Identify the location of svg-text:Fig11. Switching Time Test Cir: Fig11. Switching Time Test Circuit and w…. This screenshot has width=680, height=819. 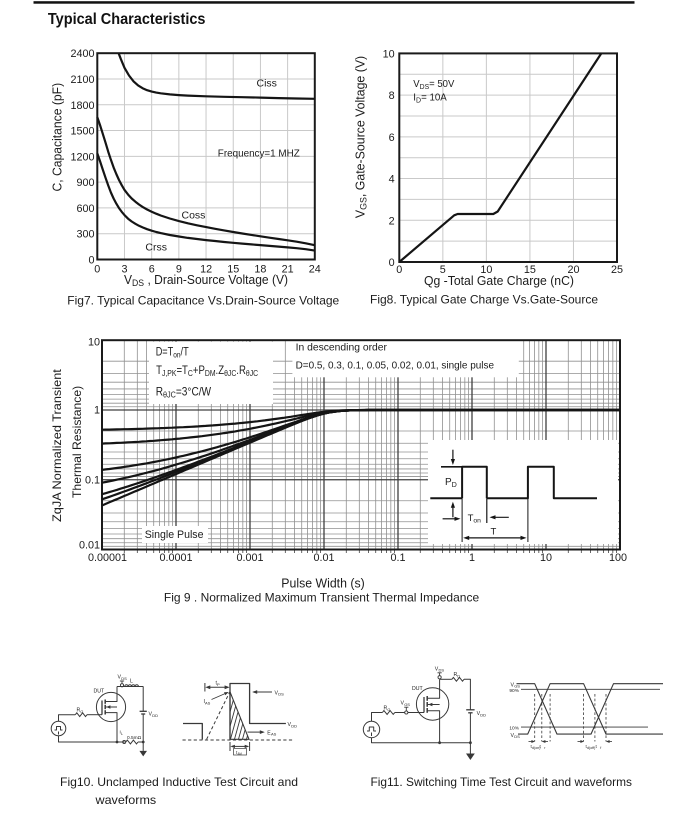
(502, 782).